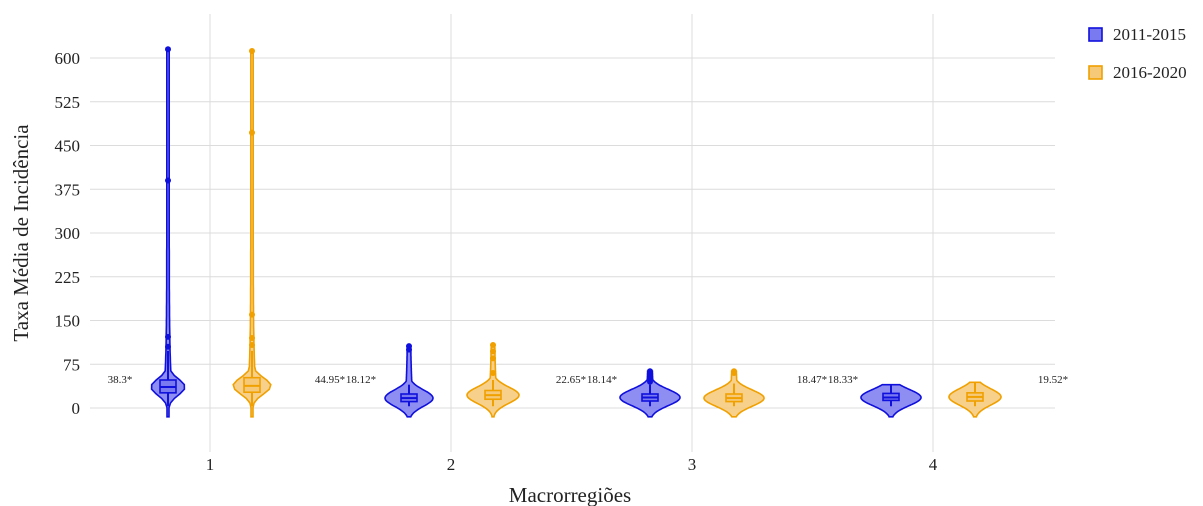  What do you see at coordinates (1150, 72) in the screenshot?
I see `legend-label: 2016-2020` at bounding box center [1150, 72].